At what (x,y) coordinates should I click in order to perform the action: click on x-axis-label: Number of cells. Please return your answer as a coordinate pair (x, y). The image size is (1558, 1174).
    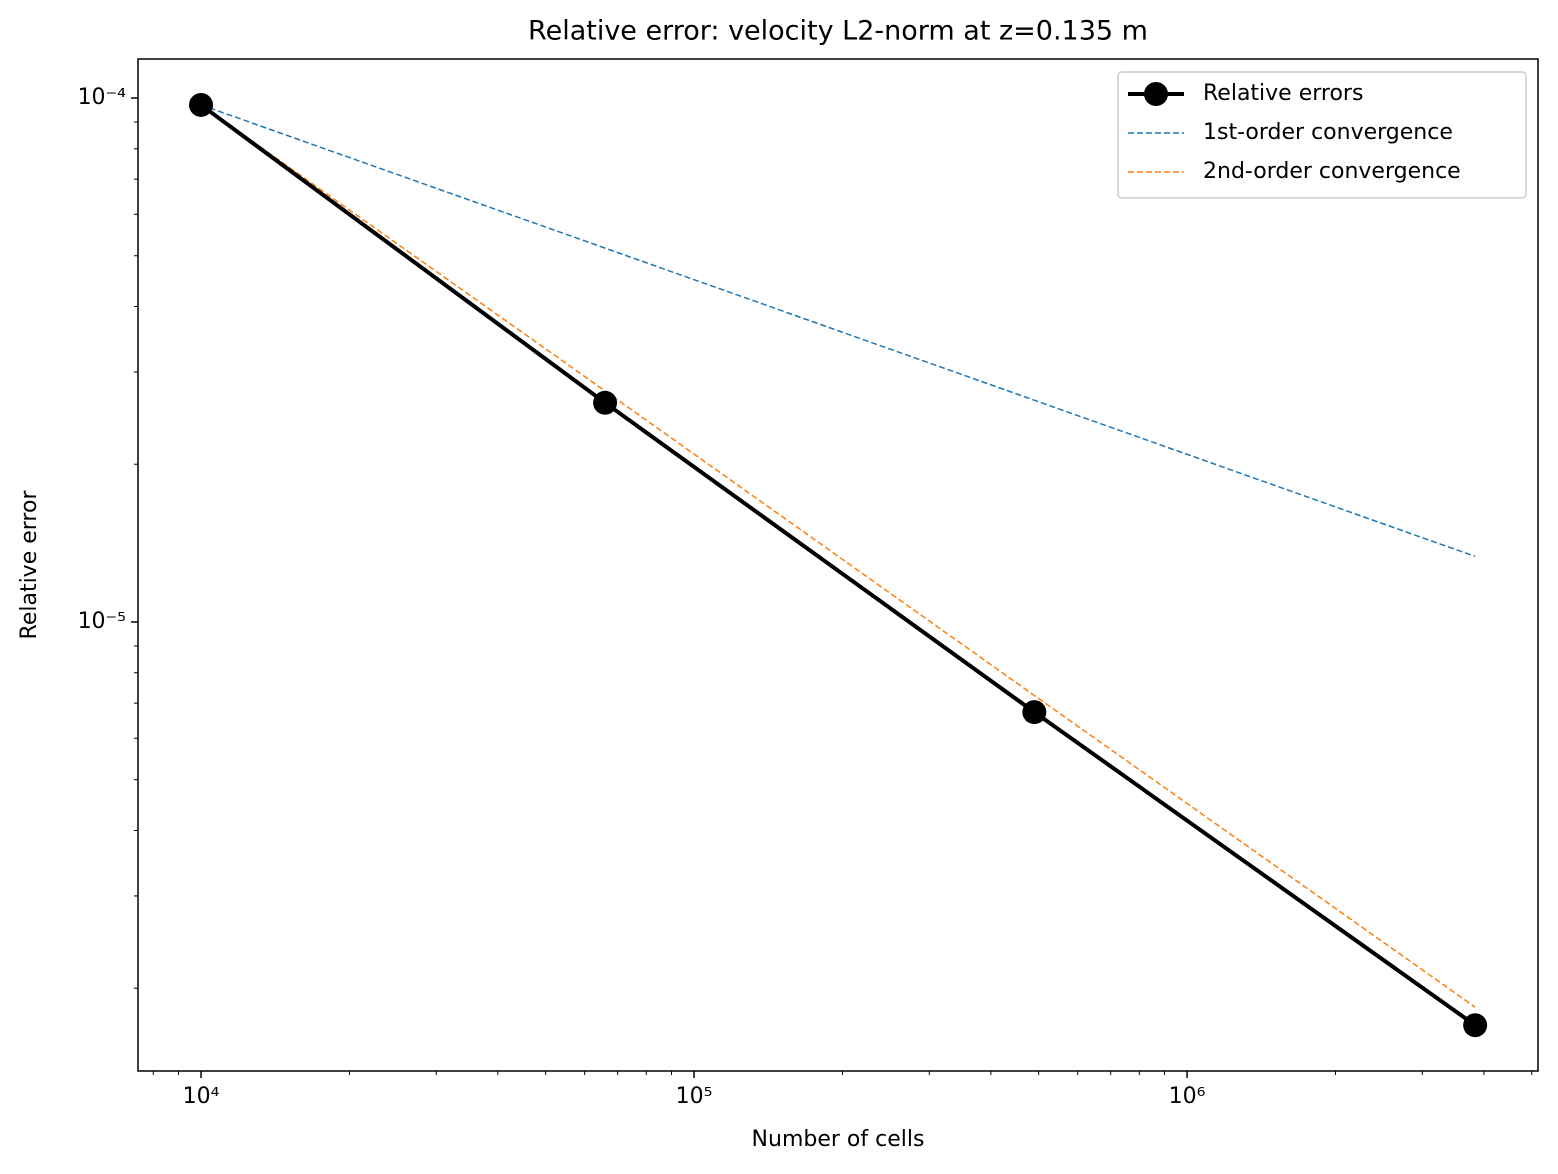
    Looking at the image, I should click on (838, 1139).